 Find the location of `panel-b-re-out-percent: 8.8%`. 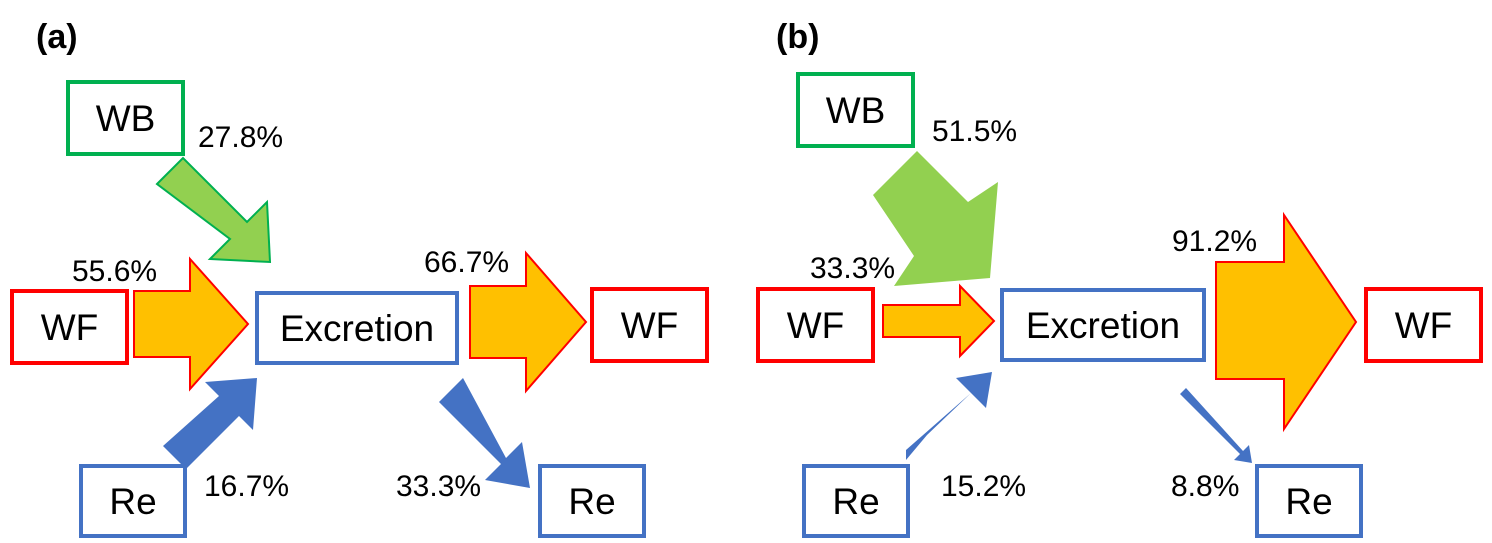

panel-b-re-out-percent: 8.8% is located at coordinates (1205, 486).